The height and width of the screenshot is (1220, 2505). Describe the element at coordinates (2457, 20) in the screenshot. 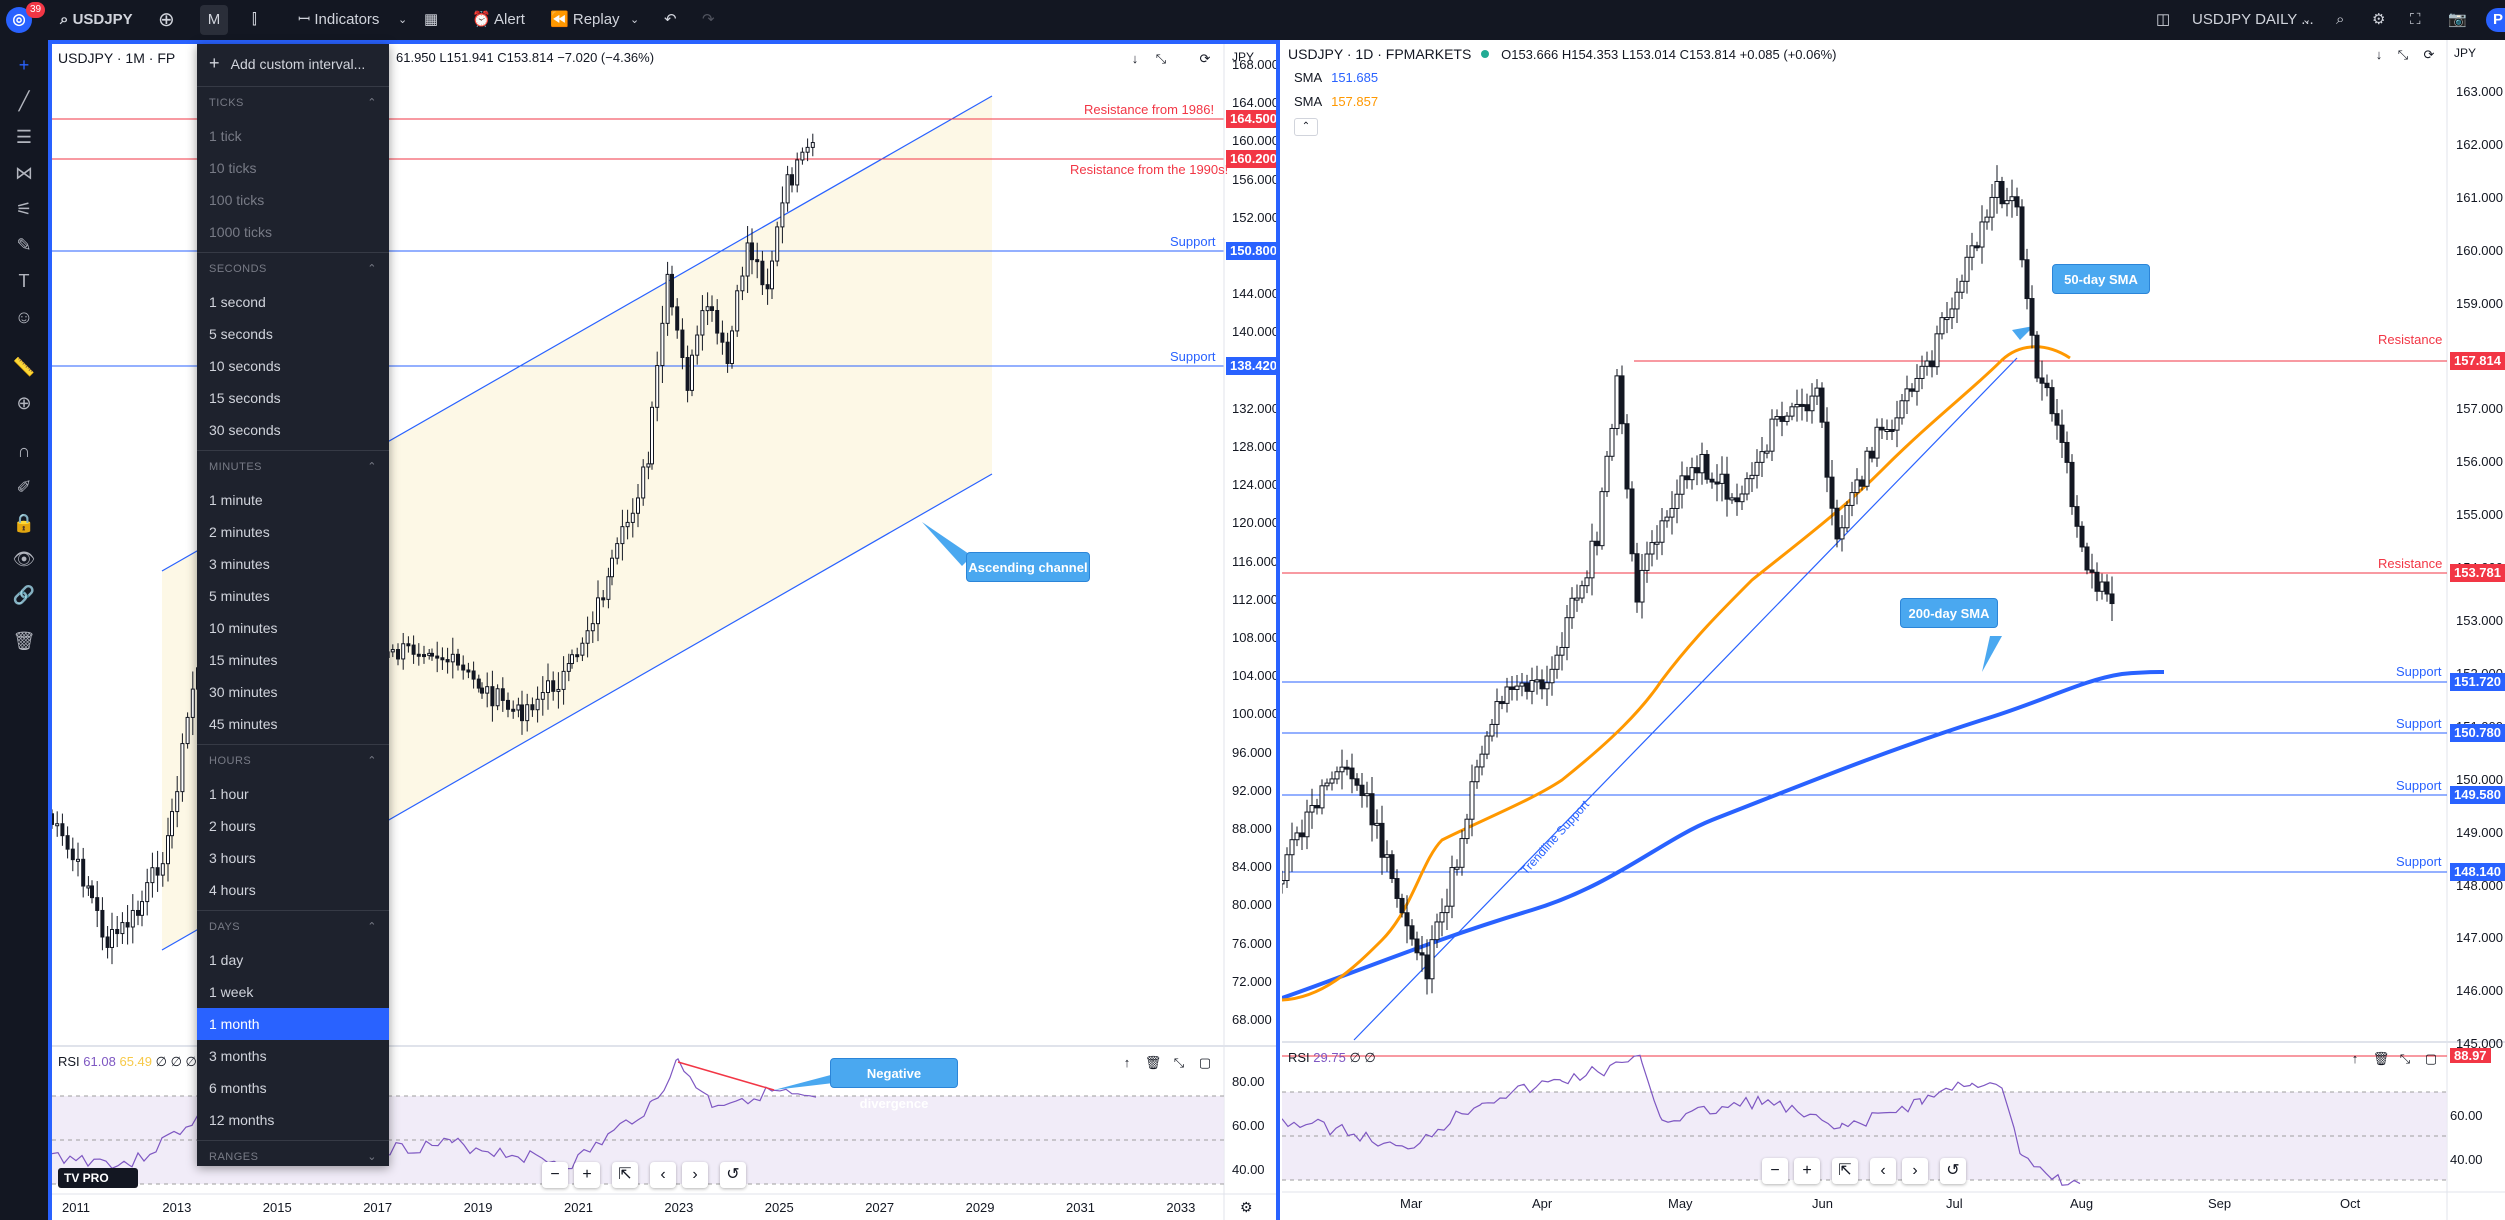

I see `snapshot-button: 📷` at that location.